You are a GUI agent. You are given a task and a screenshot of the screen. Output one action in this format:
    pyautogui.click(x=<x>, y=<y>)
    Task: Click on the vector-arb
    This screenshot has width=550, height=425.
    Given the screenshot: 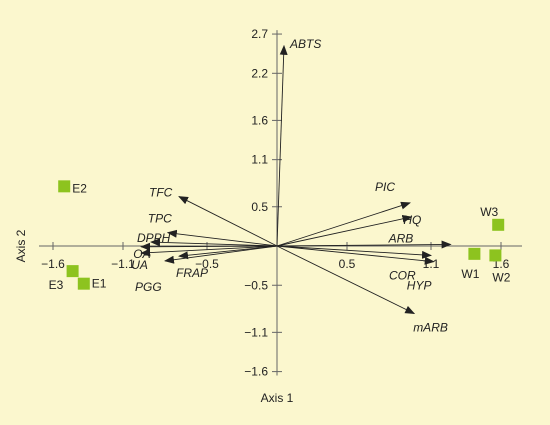 What is the action you would take?
    pyautogui.click(x=364, y=244)
    